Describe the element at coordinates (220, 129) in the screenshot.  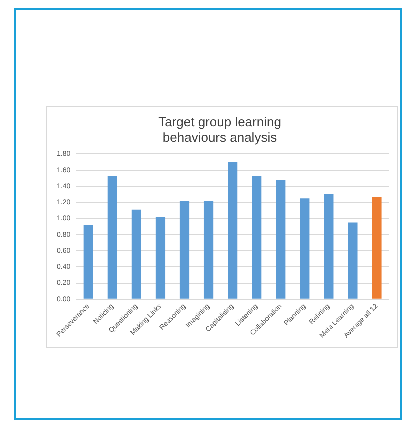
I see `chart-title: Target group learning behaviours analysis` at that location.